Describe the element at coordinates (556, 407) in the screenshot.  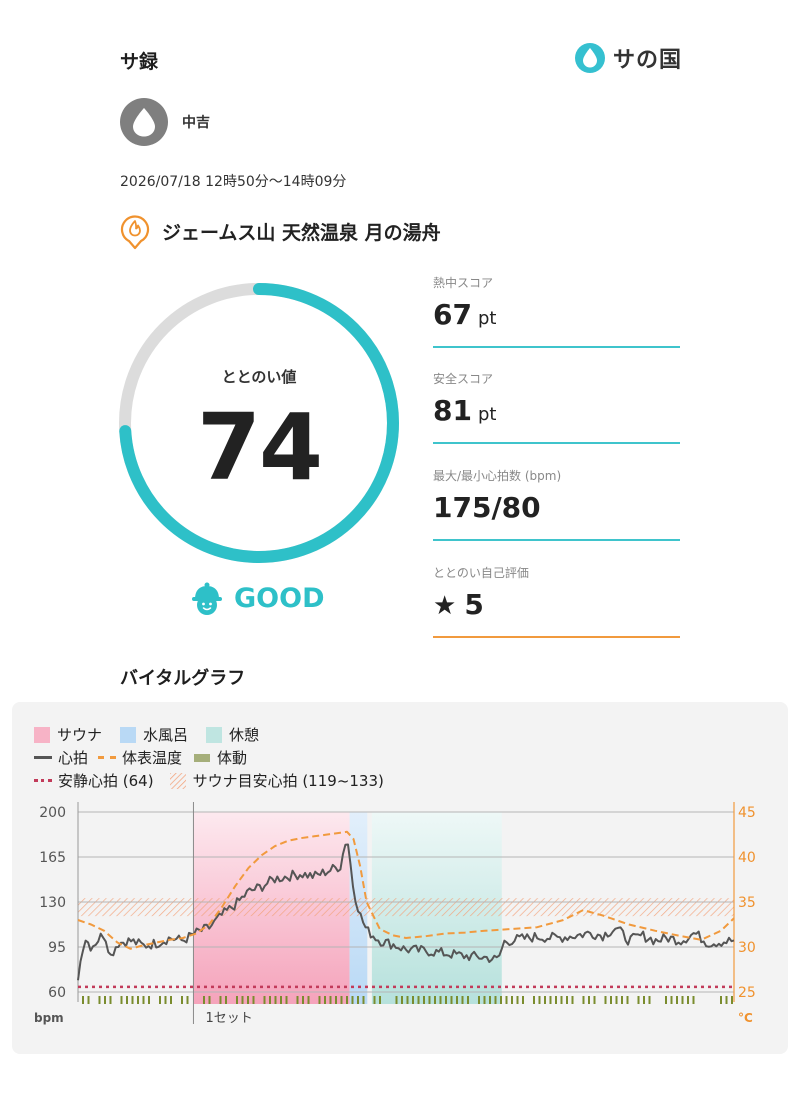
I see `safety-score: 安全スコア 81 pt` at that location.